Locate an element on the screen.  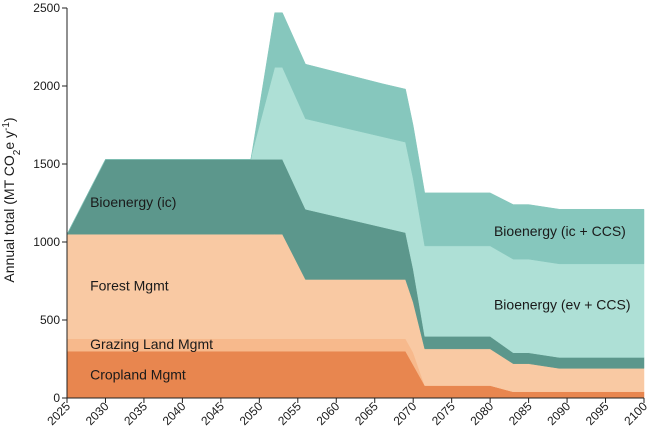
x-tick-label: 2090 is located at coordinates (558, 413).